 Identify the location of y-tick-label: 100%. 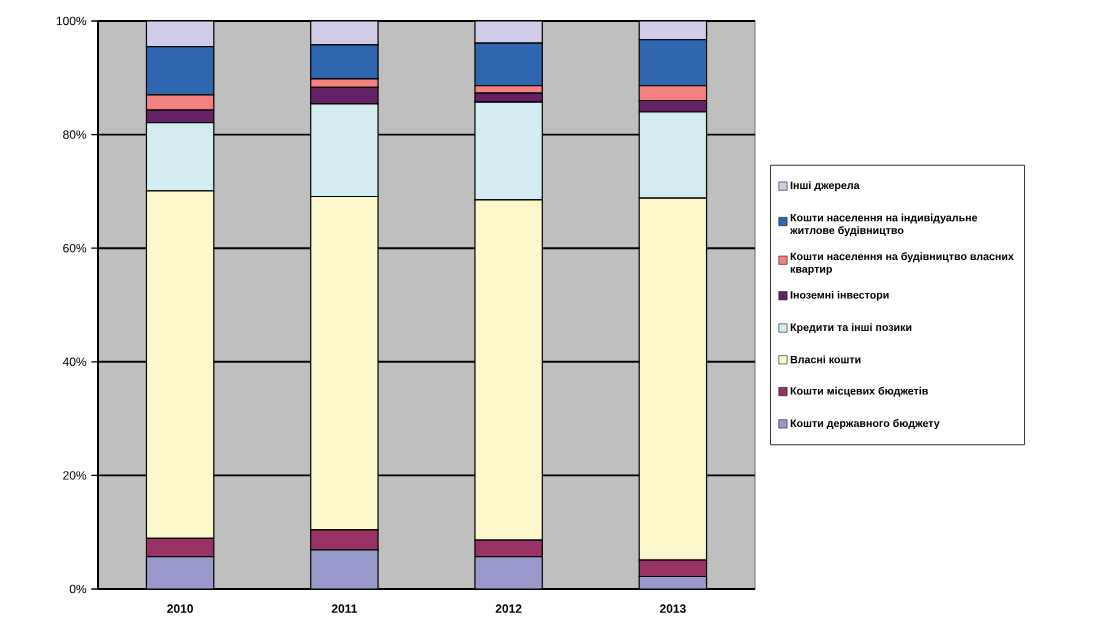
(71, 21).